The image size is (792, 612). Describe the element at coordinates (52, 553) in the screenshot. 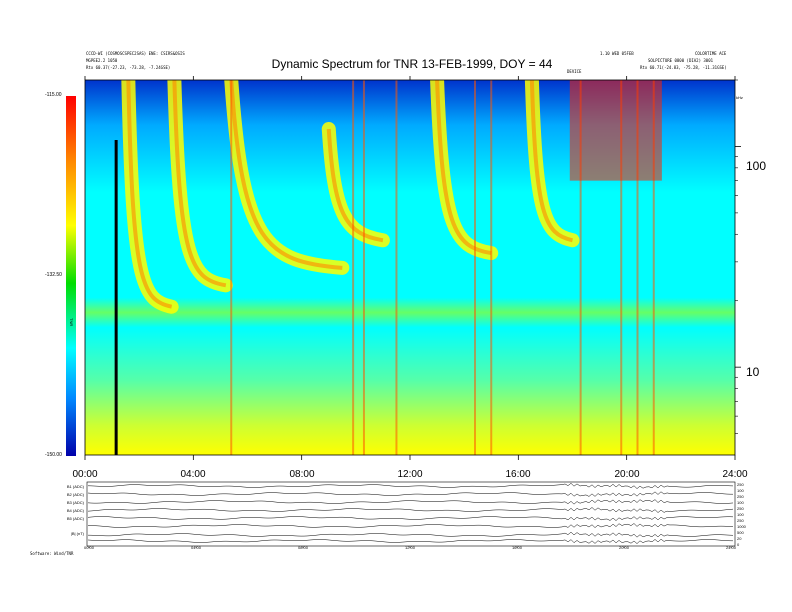

I see `footer-credit: Software: Wind/TNR` at that location.